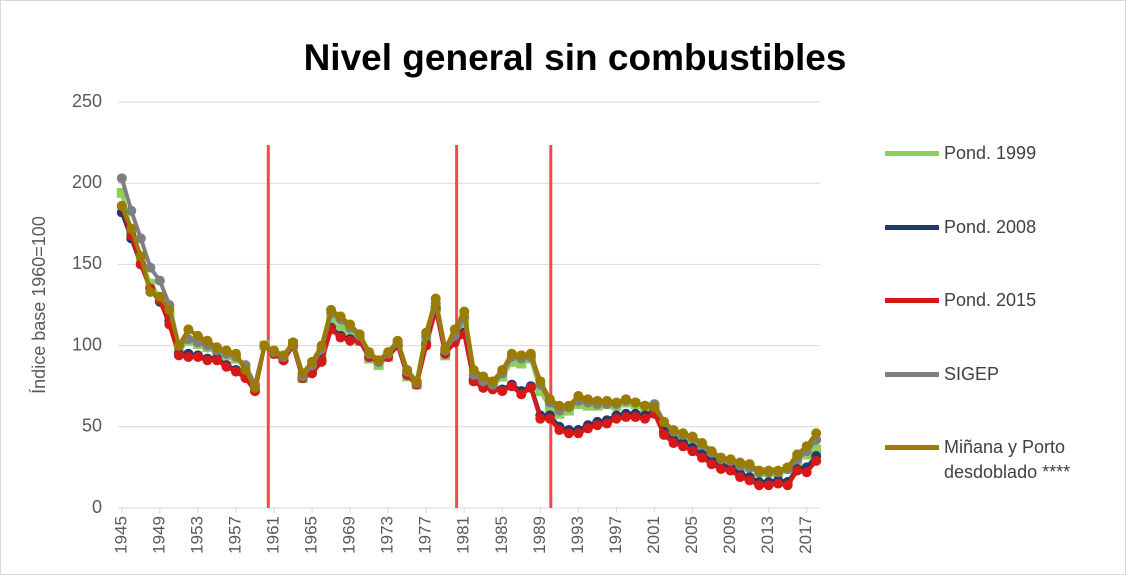 This screenshot has width=1126, height=575. Describe the element at coordinates (87, 263) in the screenshot. I see `y-tick-label: 150` at that location.